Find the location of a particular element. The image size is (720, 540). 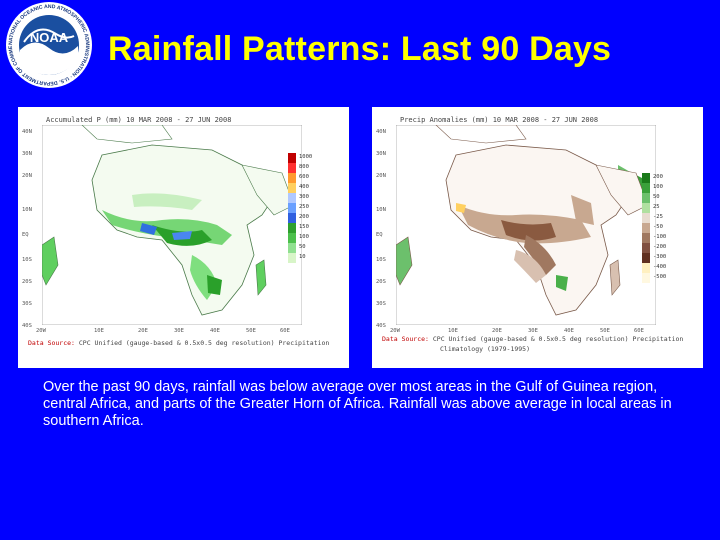

legend-label: -25 is located at coordinates (658, 217).